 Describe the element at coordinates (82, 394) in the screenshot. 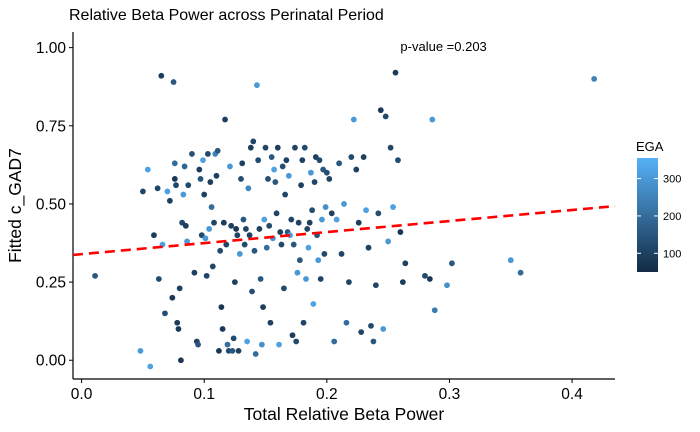

I see `x-tick-label: 0.0` at that location.